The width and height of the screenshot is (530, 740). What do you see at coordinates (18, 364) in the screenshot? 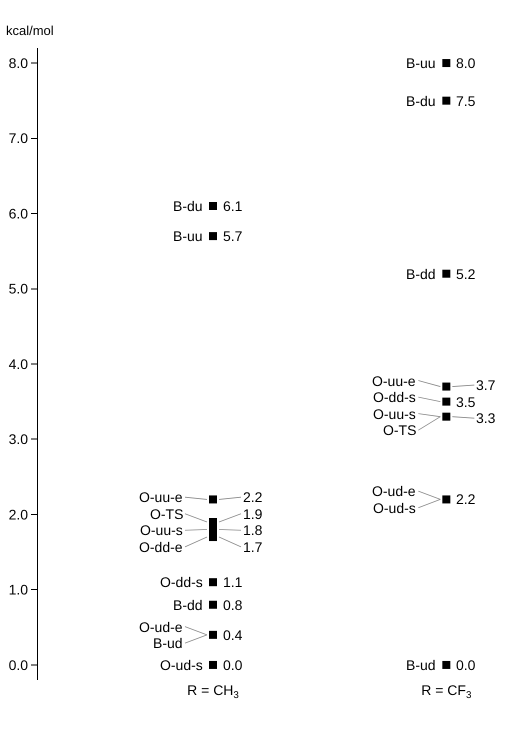
I see `y-tick-label: 4.0` at bounding box center [18, 364].